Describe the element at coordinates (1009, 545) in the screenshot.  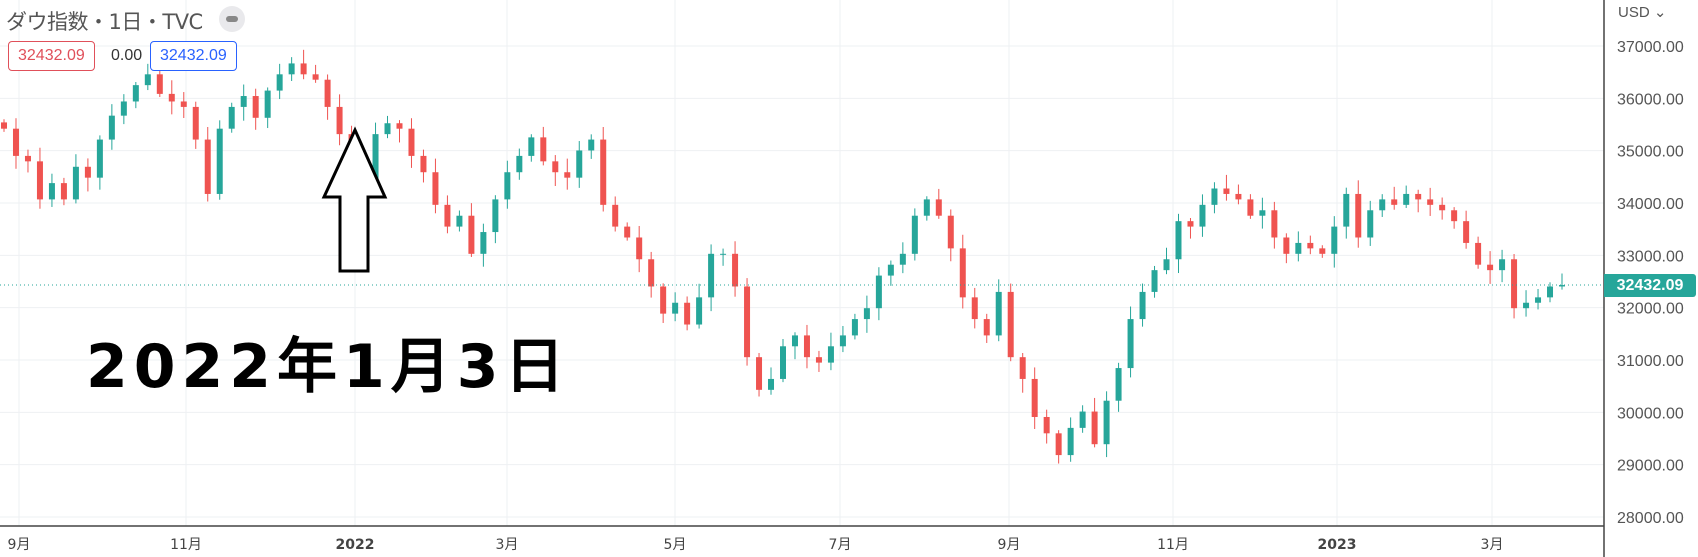
I see `time-tick-label: 9月` at that location.